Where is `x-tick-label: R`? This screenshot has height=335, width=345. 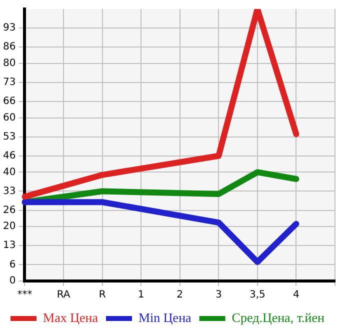 x-tick-label: R is located at coordinates (102, 295).